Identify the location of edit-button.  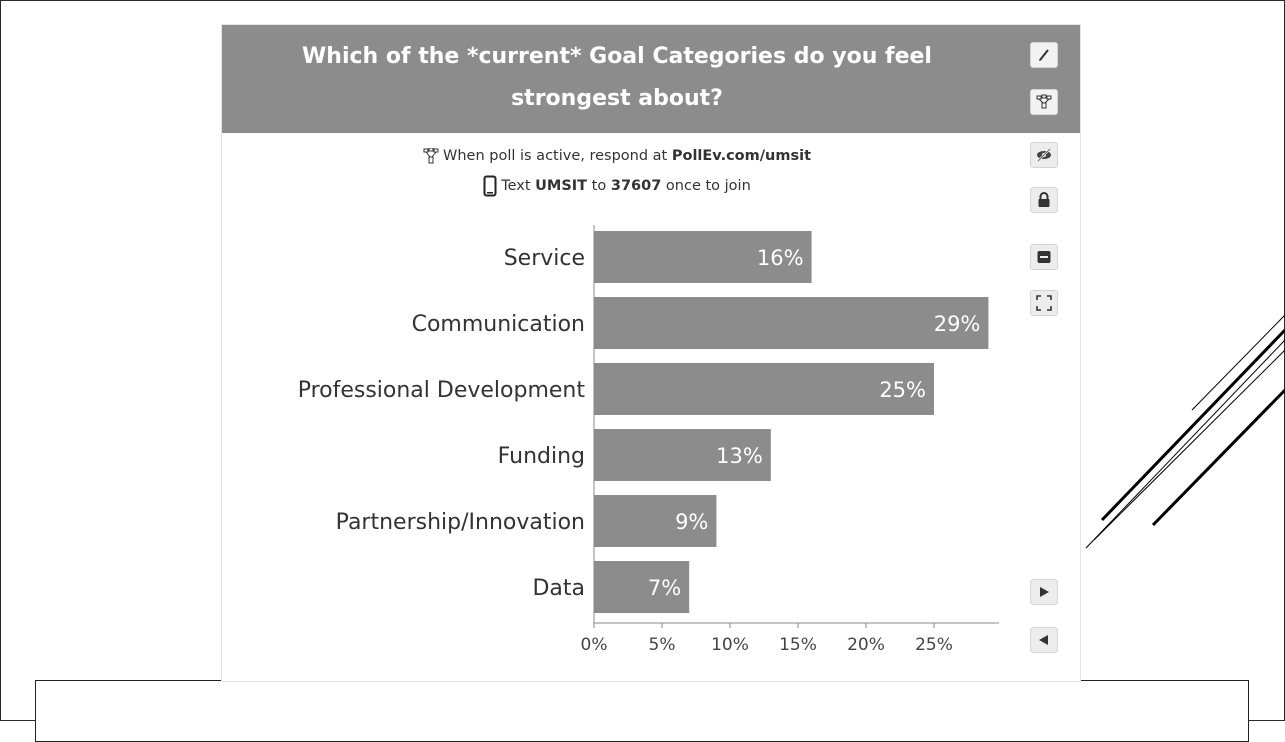
(1044, 55).